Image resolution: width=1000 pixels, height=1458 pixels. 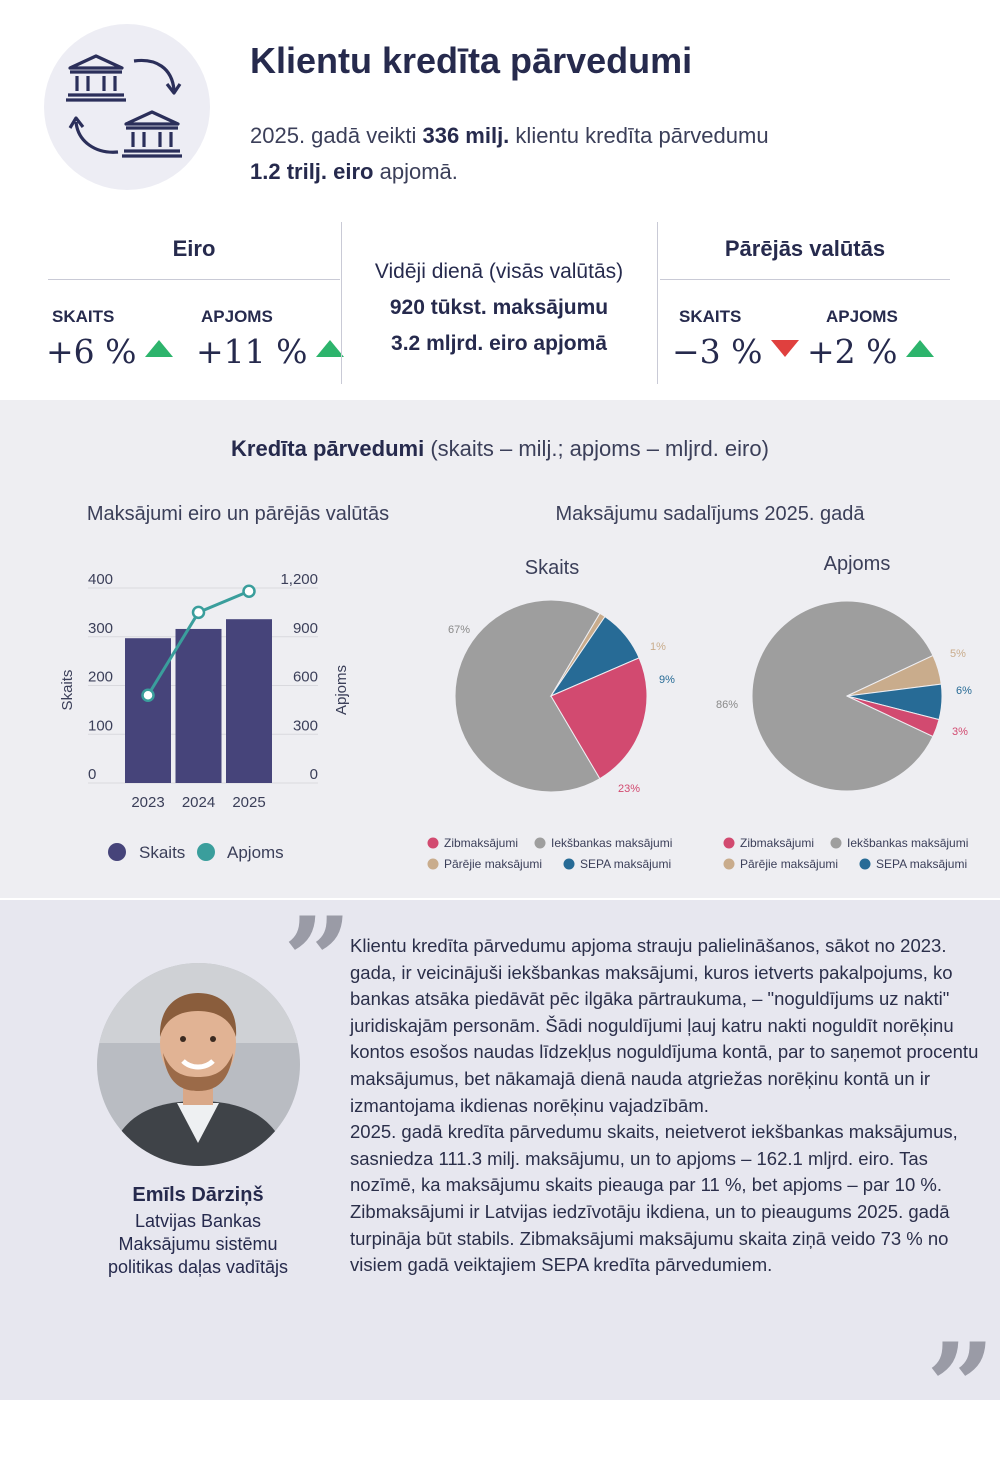 I want to click on y-axis-label: Skaits, so click(x=67, y=690).